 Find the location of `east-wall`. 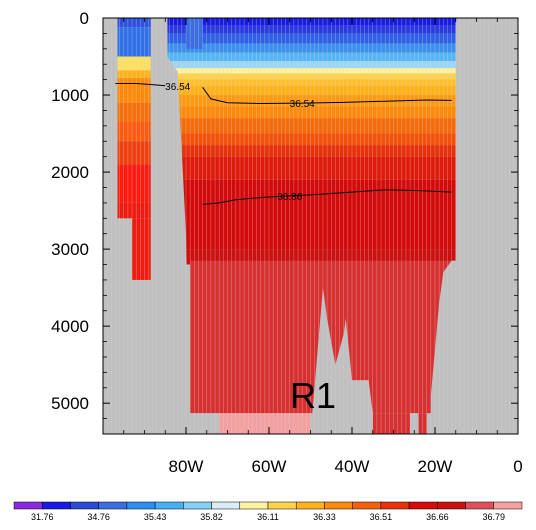

east-wall is located at coordinates (486, 226).